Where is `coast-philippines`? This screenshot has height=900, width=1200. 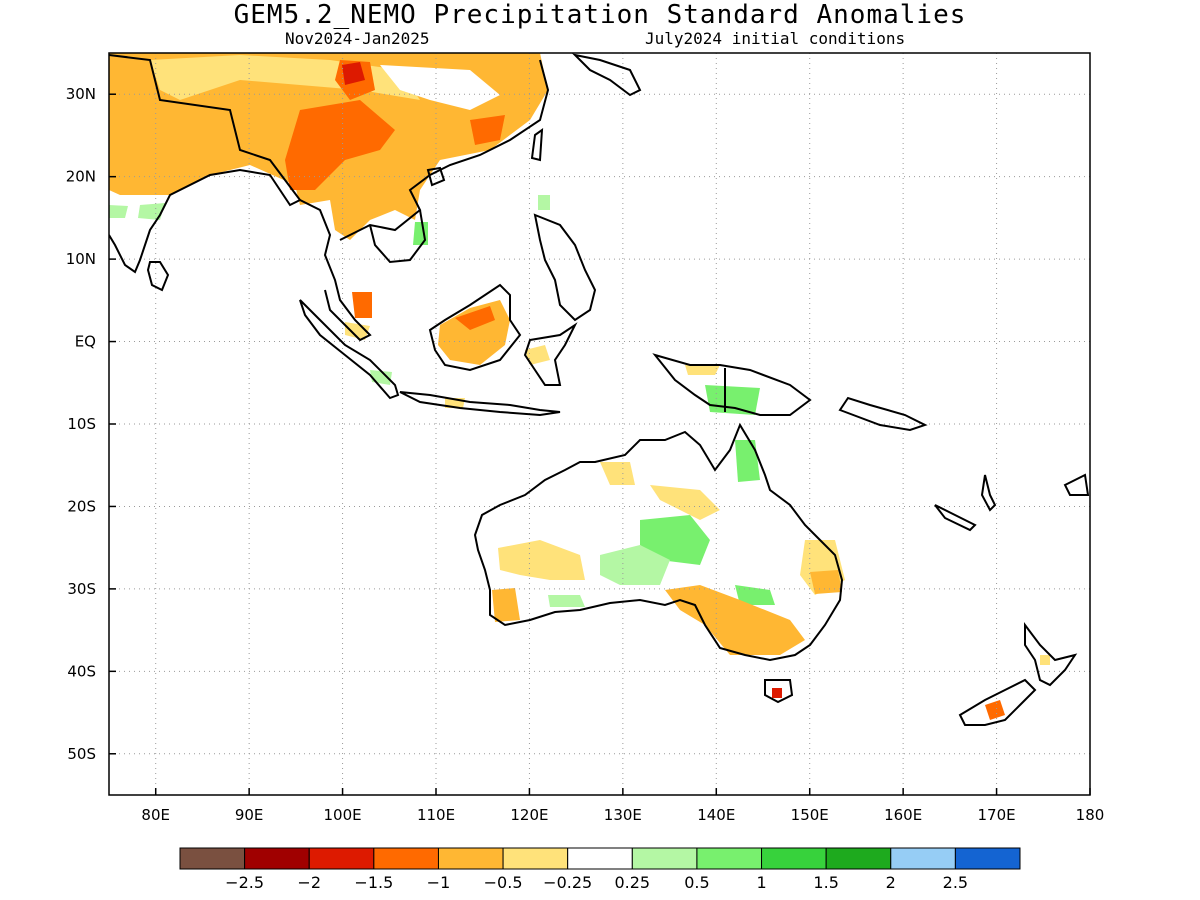
coast-philippines is located at coordinates (565, 267).